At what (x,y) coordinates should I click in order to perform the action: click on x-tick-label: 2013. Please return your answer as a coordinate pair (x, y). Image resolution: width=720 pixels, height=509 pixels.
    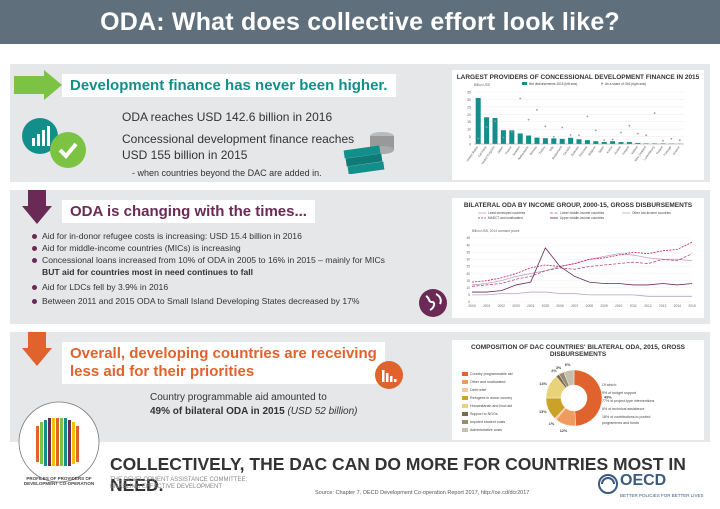
    Looking at the image, I should click on (663, 306).